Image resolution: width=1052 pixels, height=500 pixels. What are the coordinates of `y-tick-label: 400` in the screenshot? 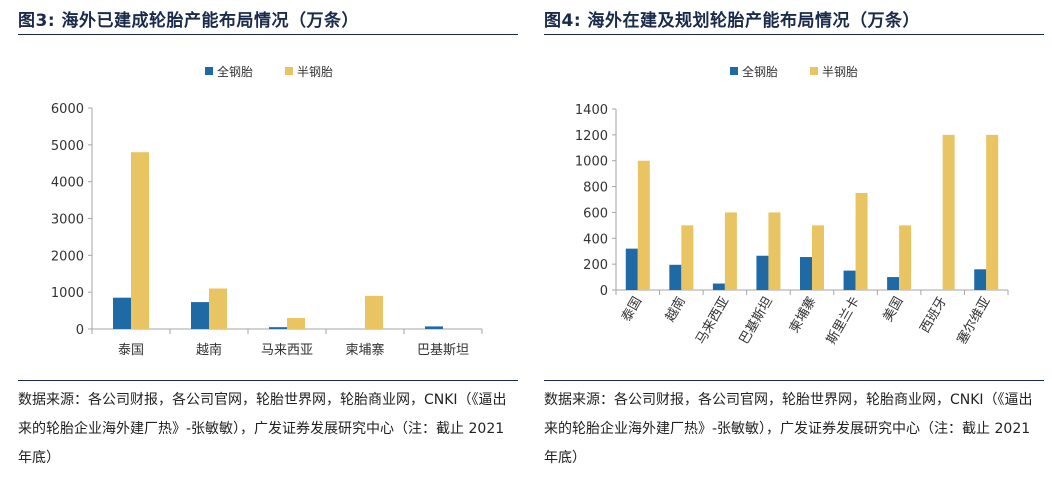 It's located at (595, 239).